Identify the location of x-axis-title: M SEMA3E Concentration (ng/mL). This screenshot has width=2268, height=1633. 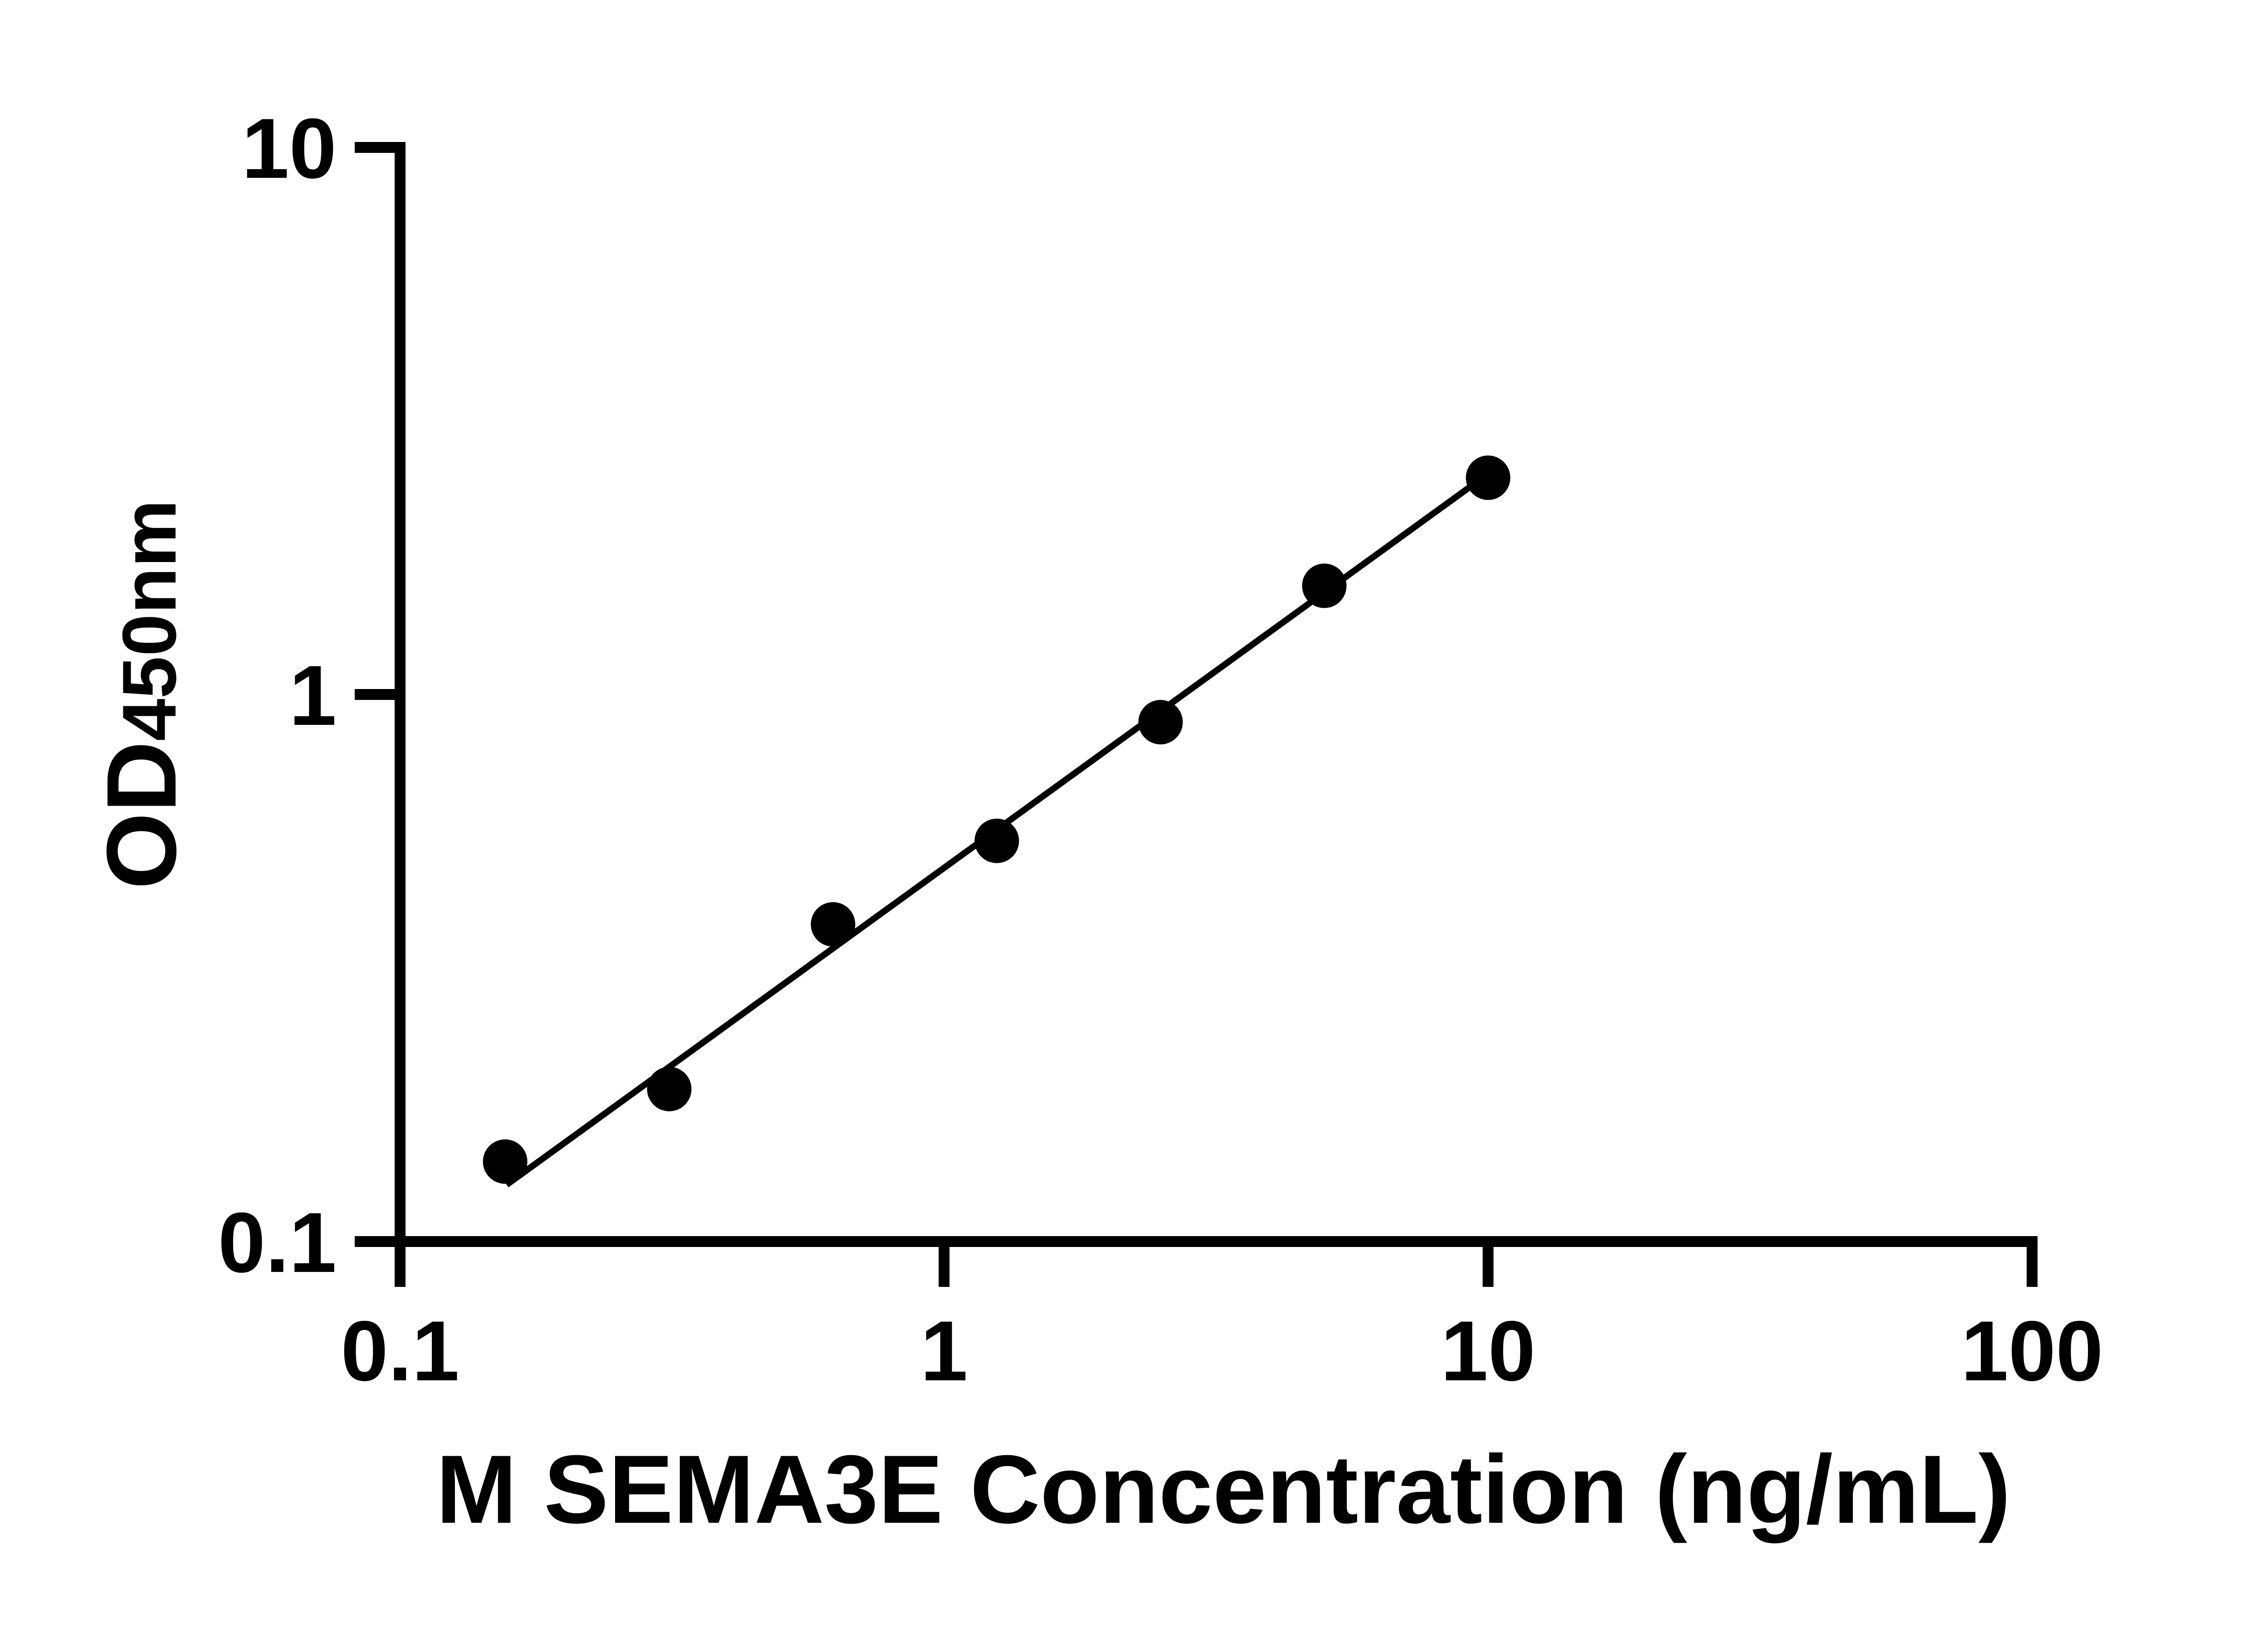
(1223, 1489).